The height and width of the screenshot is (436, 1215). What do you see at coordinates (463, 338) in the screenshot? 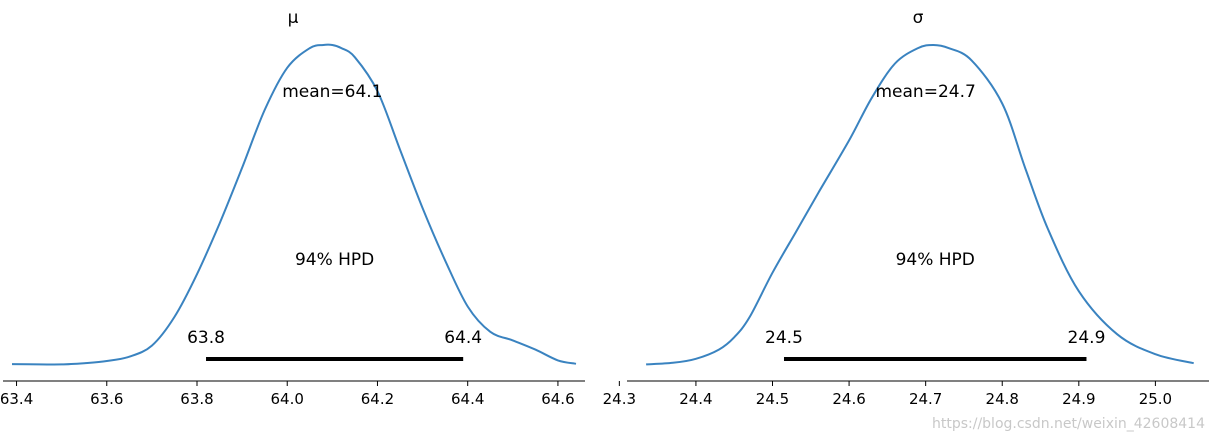
I see `hpd-high-label-mu: 64.4` at bounding box center [463, 338].